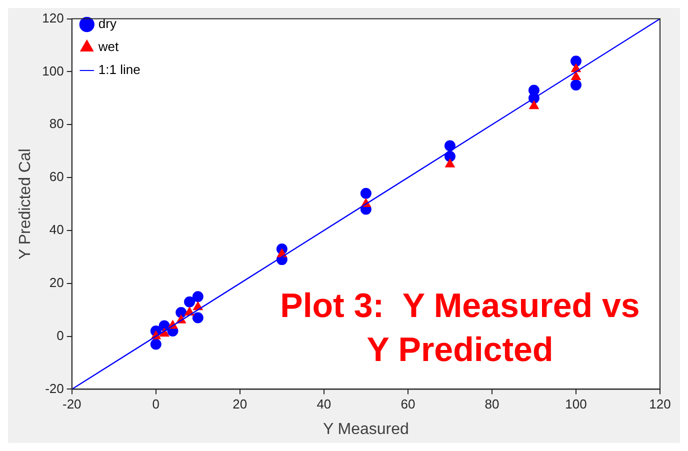  What do you see at coordinates (56, 124) in the screenshot?
I see `y-tick-label: 80` at bounding box center [56, 124].